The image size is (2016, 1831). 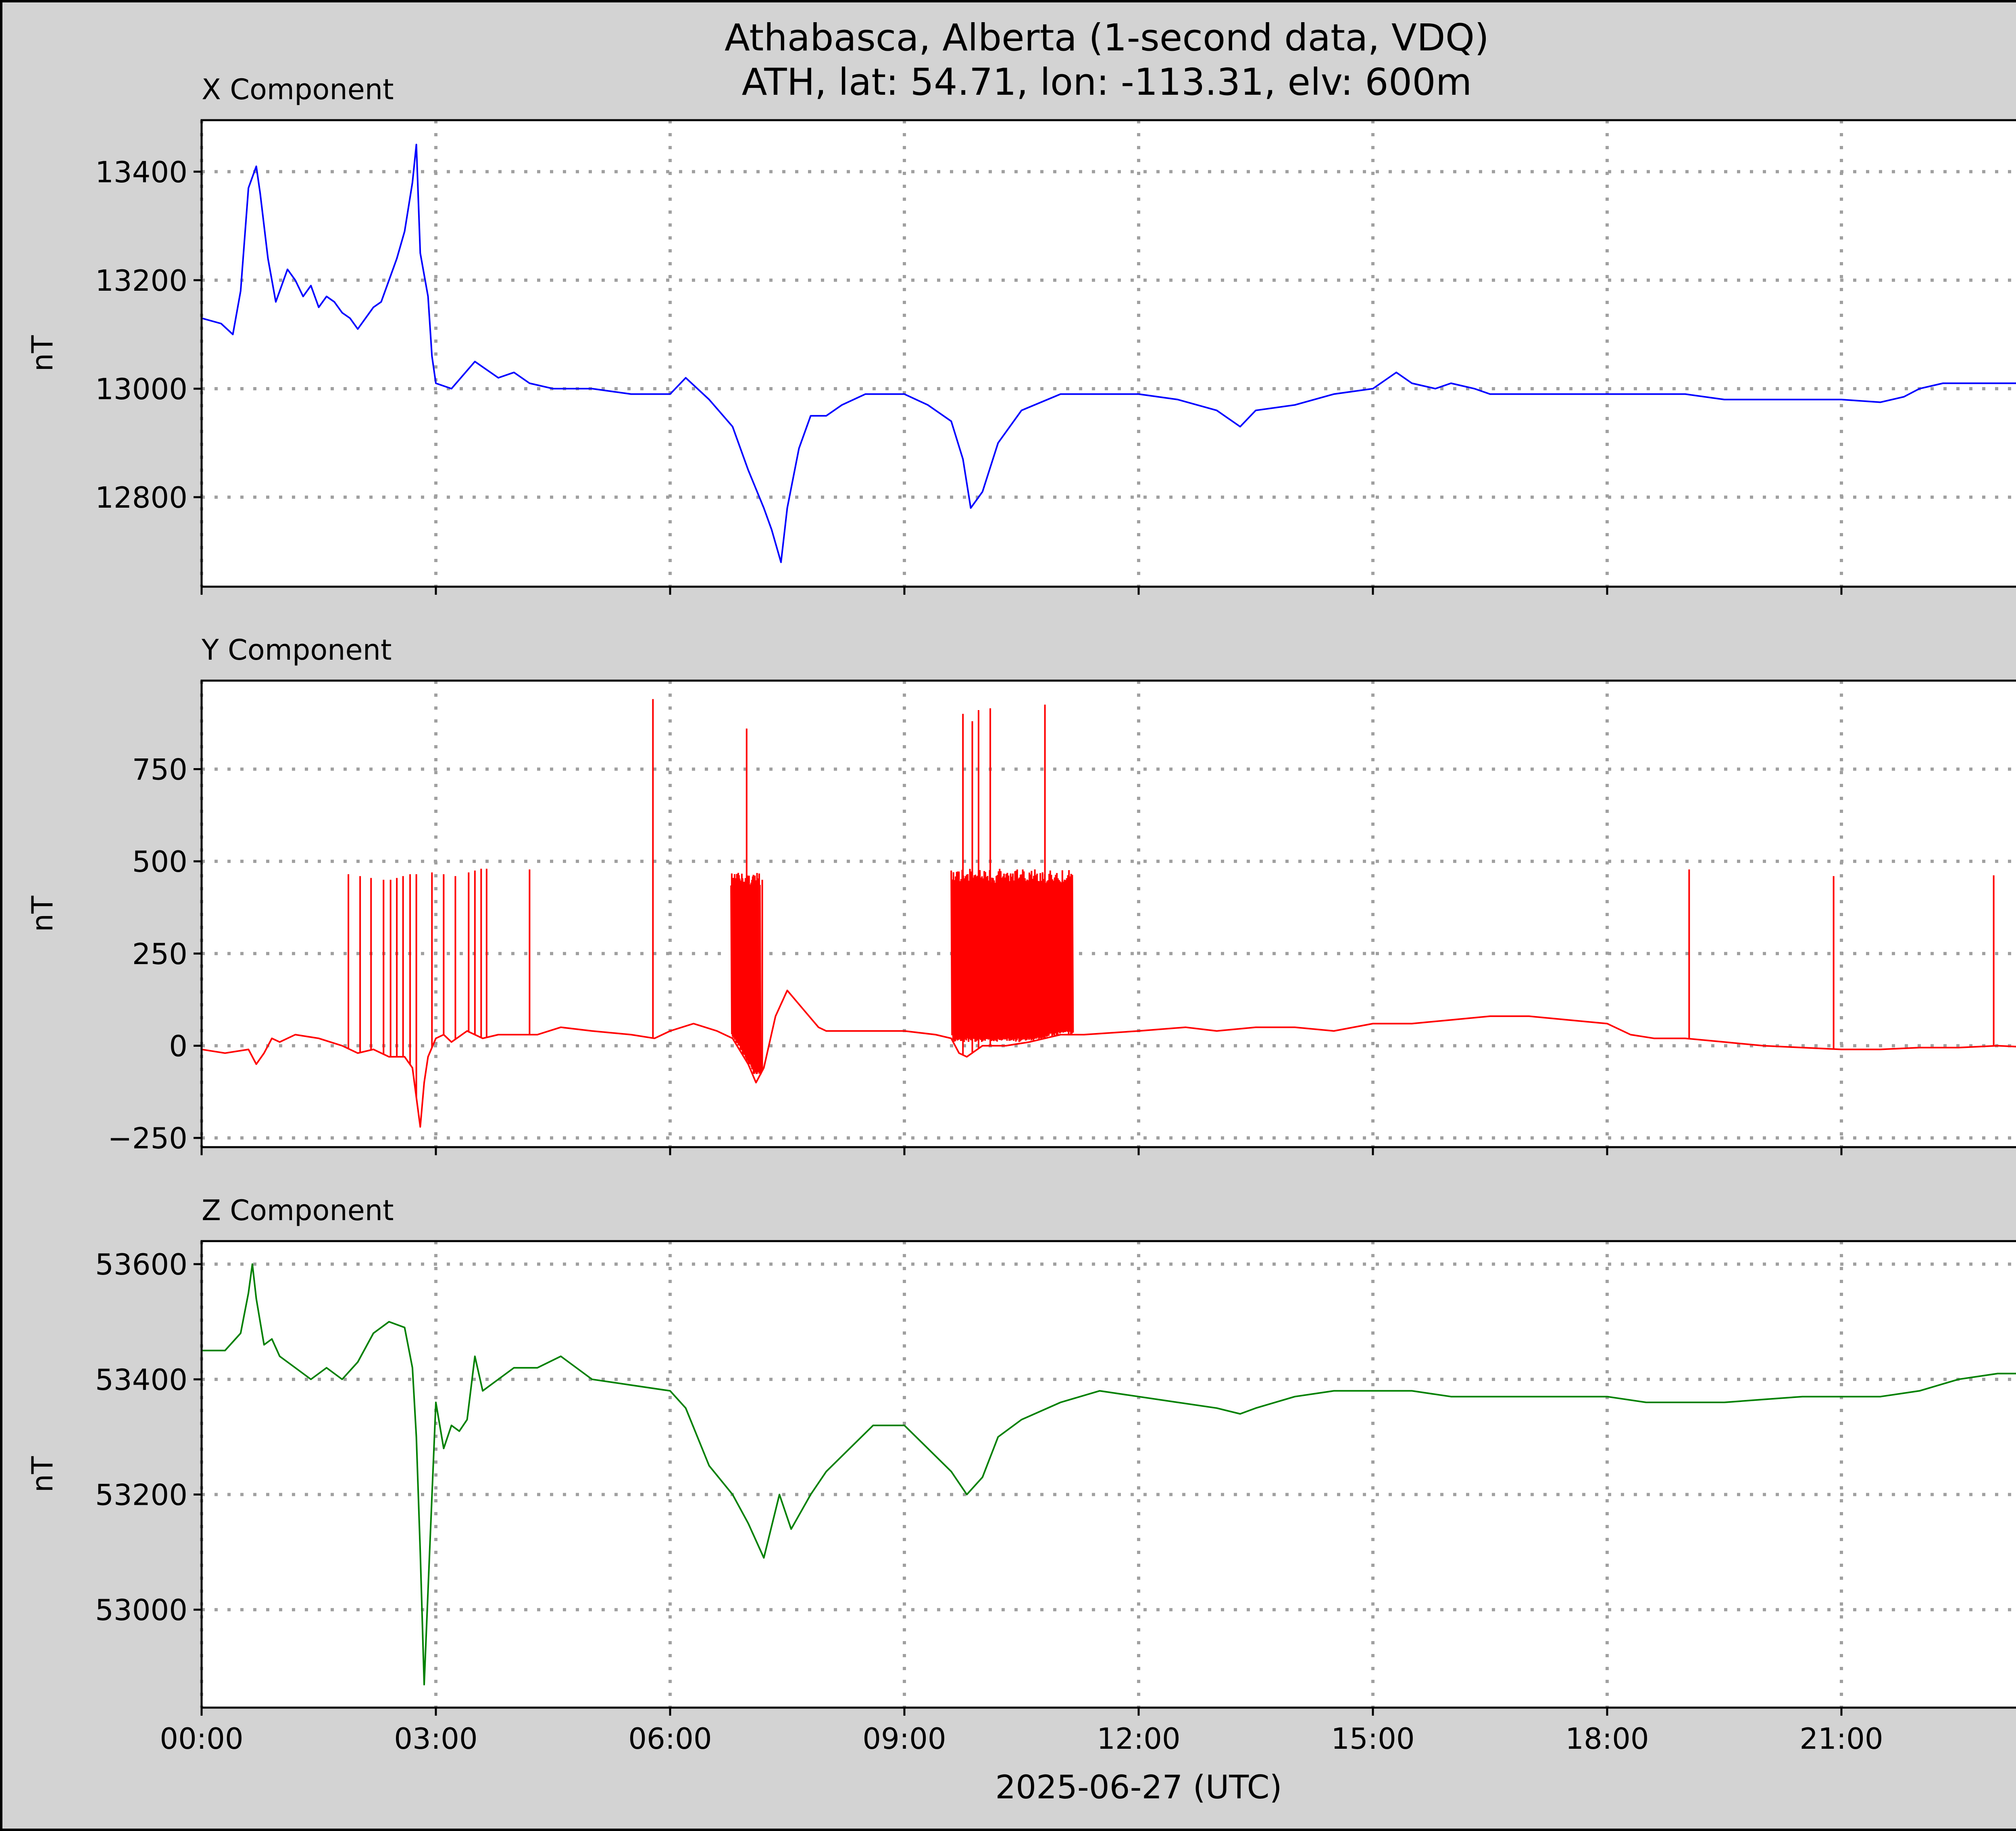 I want to click on y-tick-label: 13200, so click(x=141, y=281).